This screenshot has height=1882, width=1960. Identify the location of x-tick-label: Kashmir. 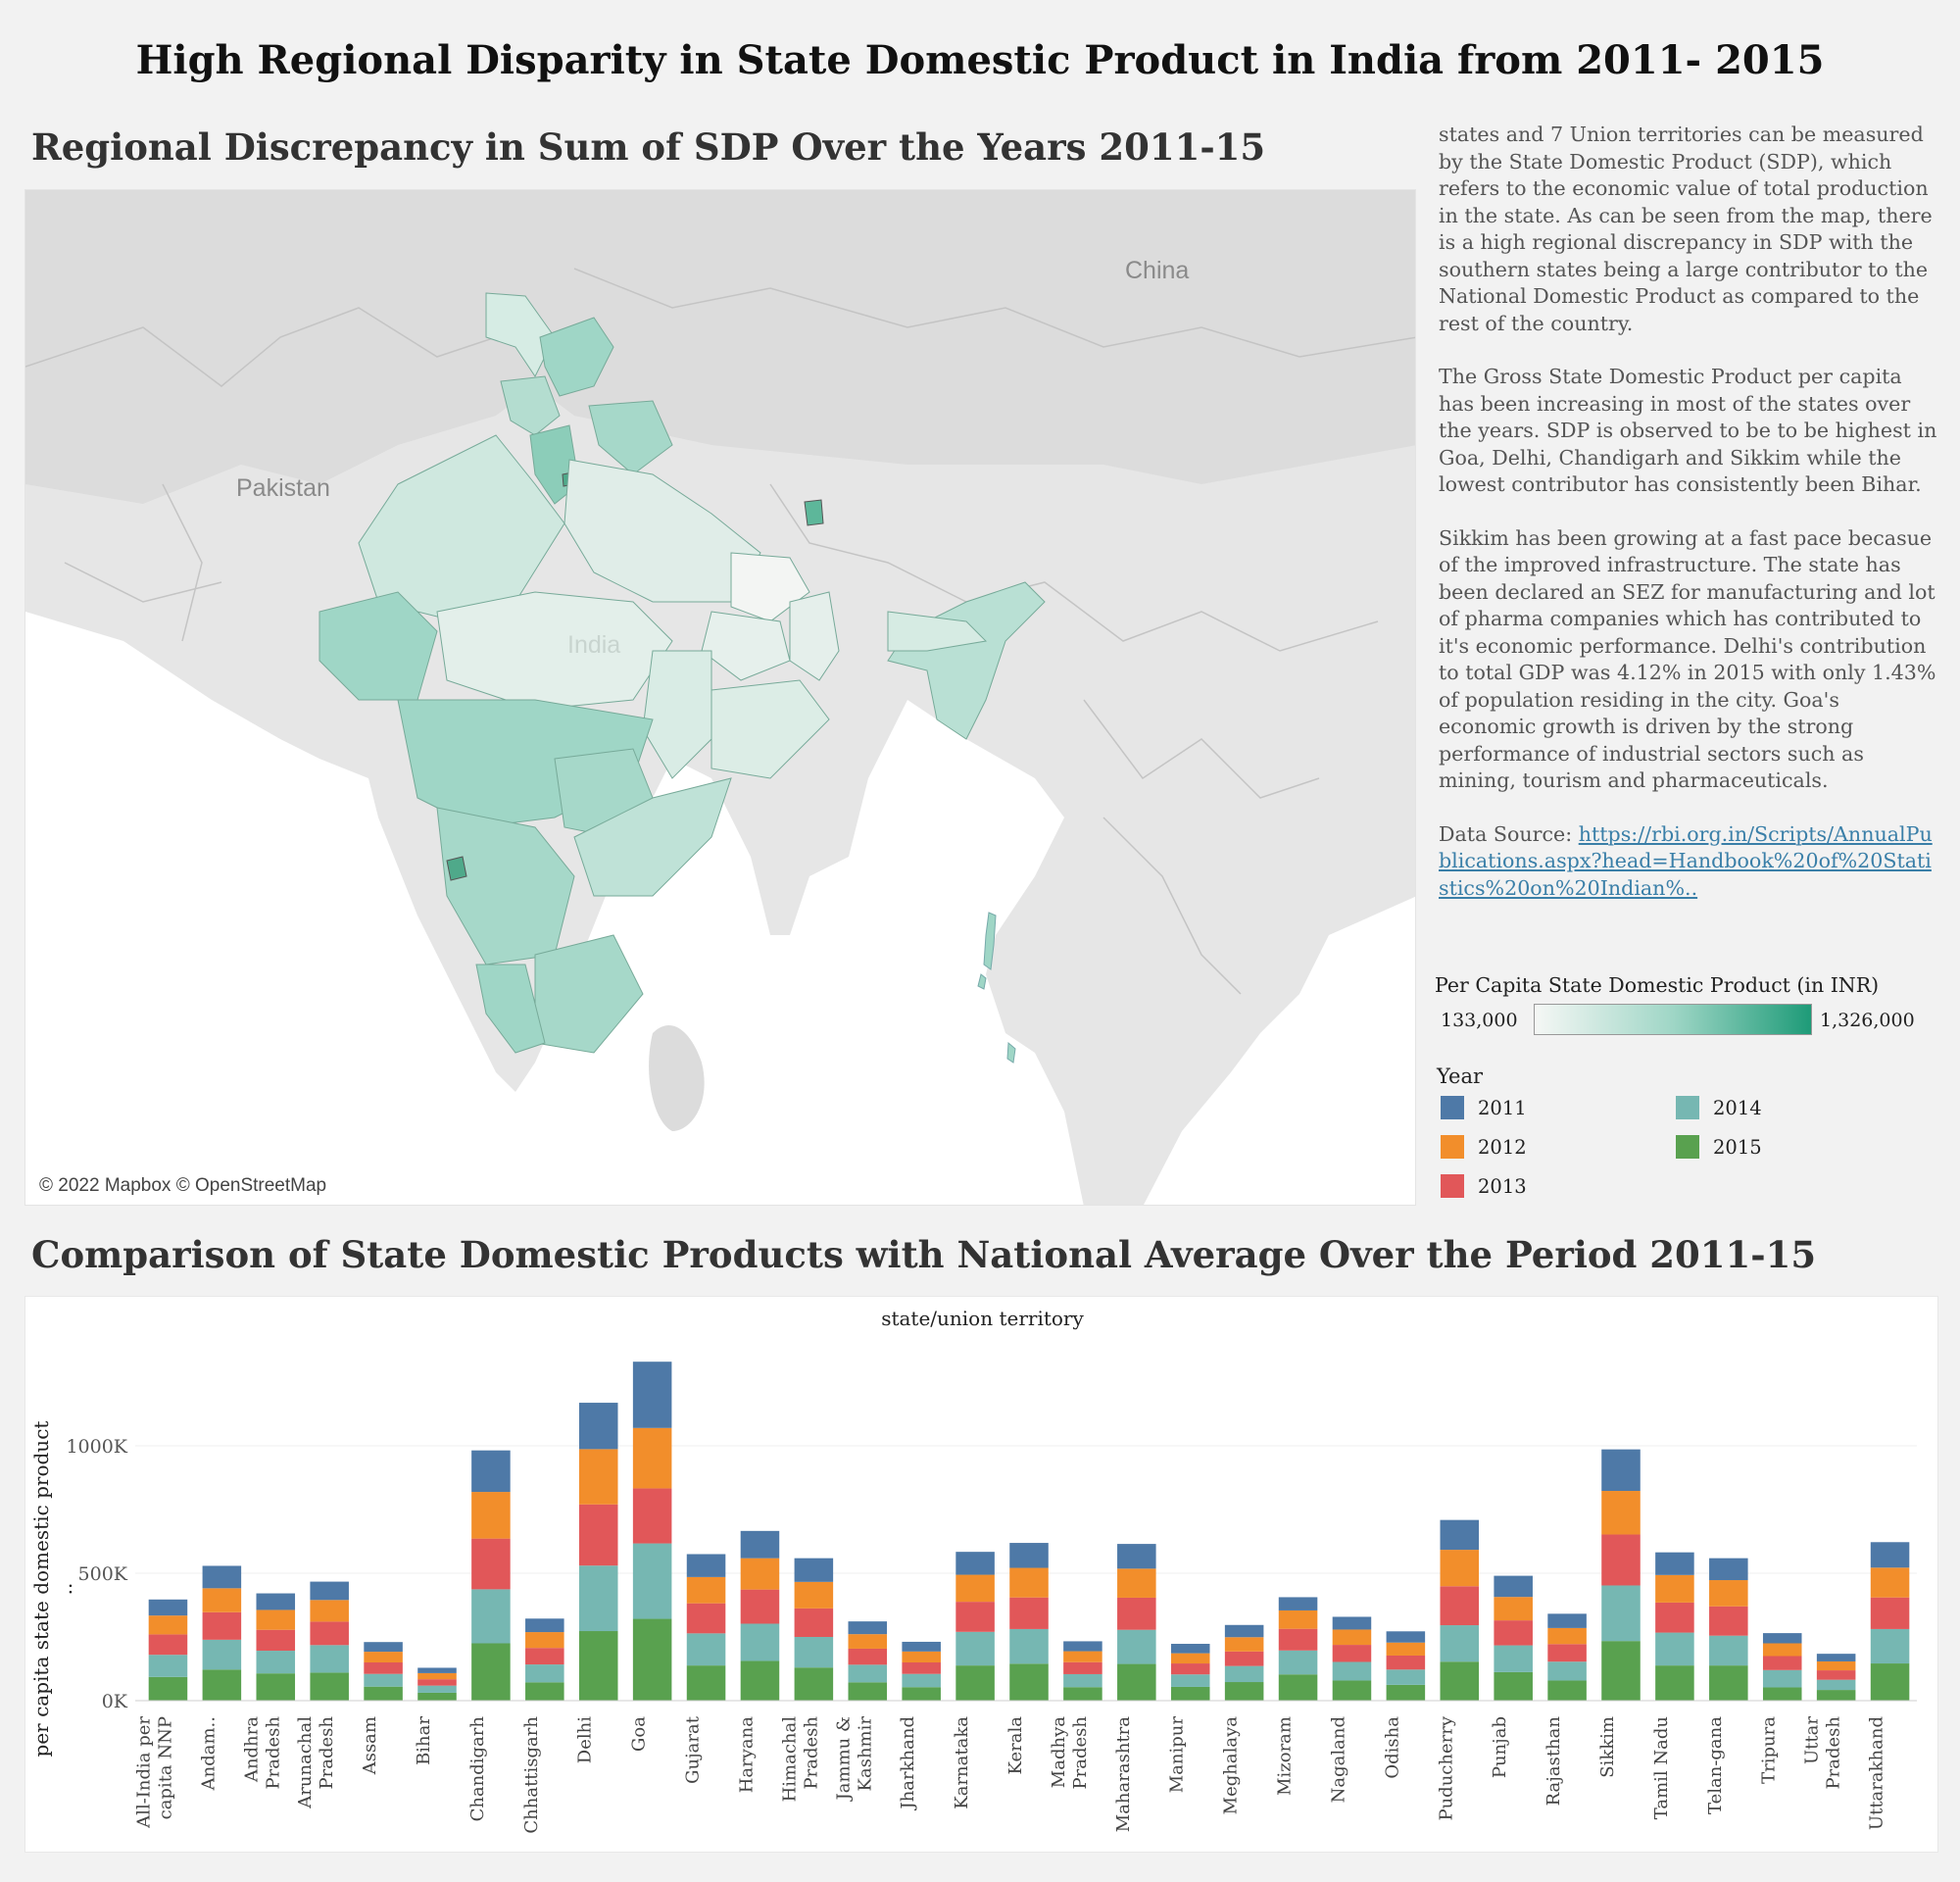
(865, 1754).